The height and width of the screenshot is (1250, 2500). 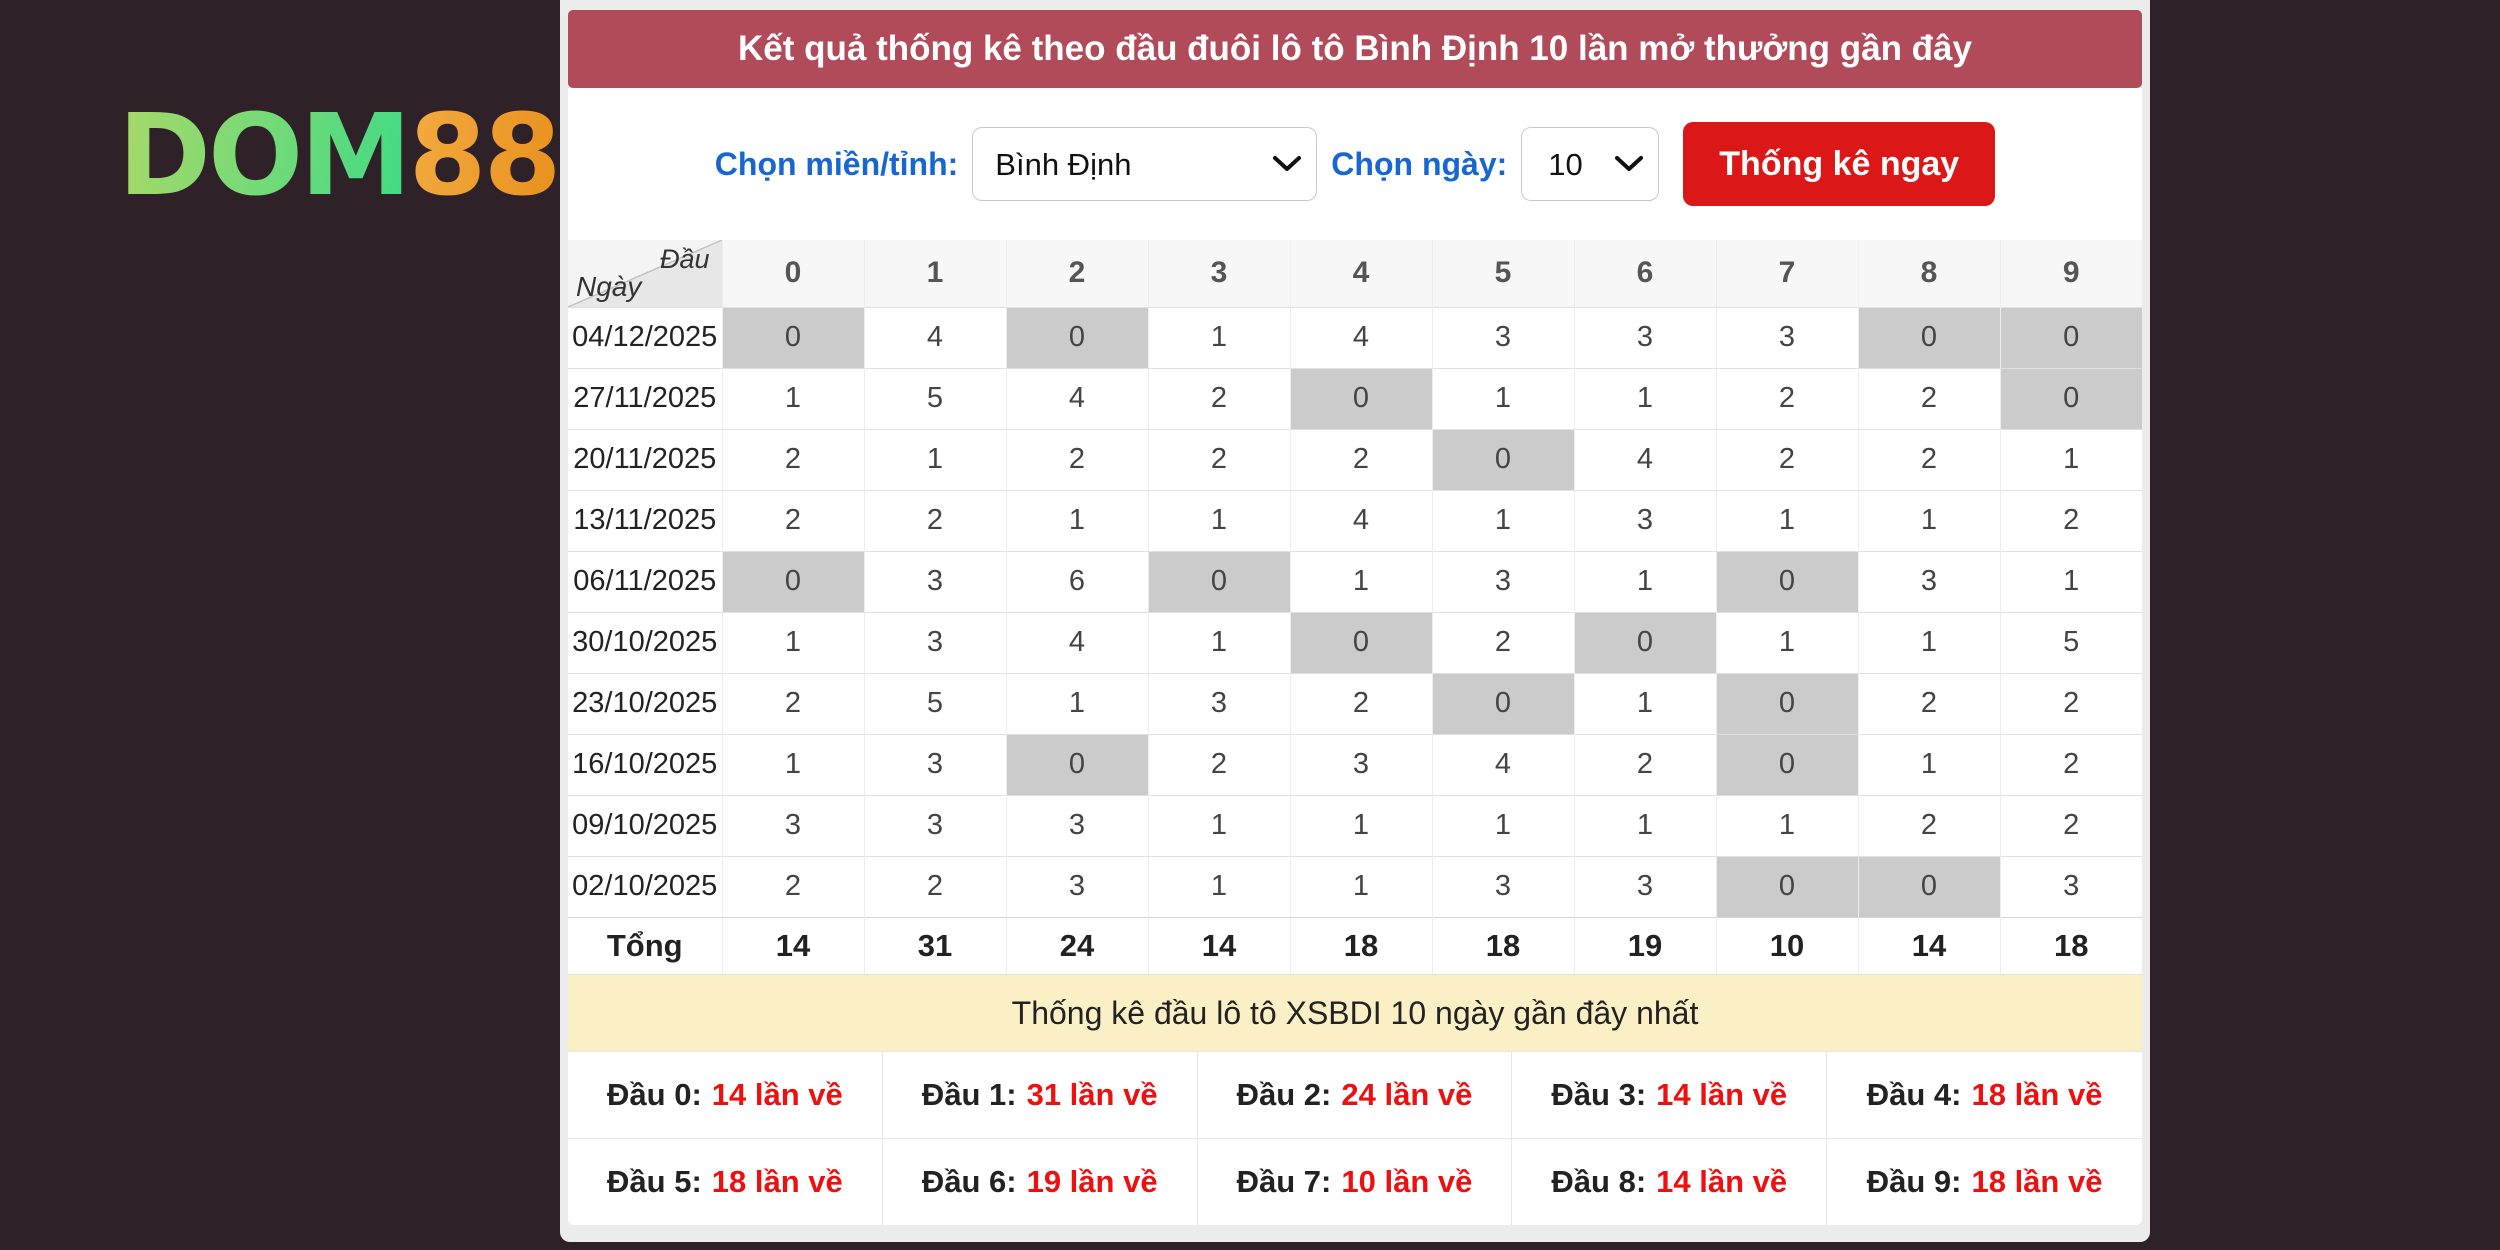 What do you see at coordinates (934, 273) in the screenshot?
I see `column-header-1: 1` at bounding box center [934, 273].